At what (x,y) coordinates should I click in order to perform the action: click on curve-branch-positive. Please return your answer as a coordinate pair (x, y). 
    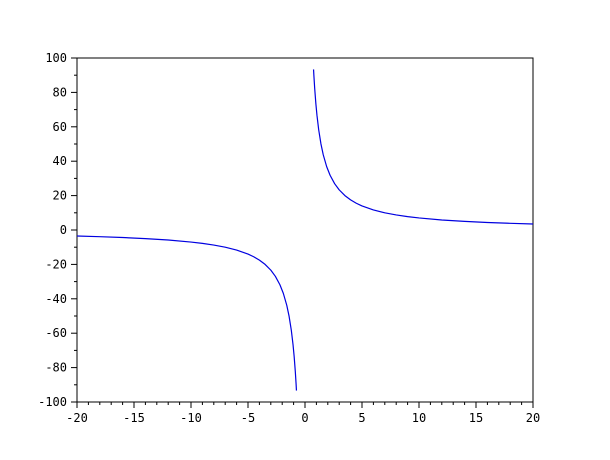
    Looking at the image, I should click on (423, 147).